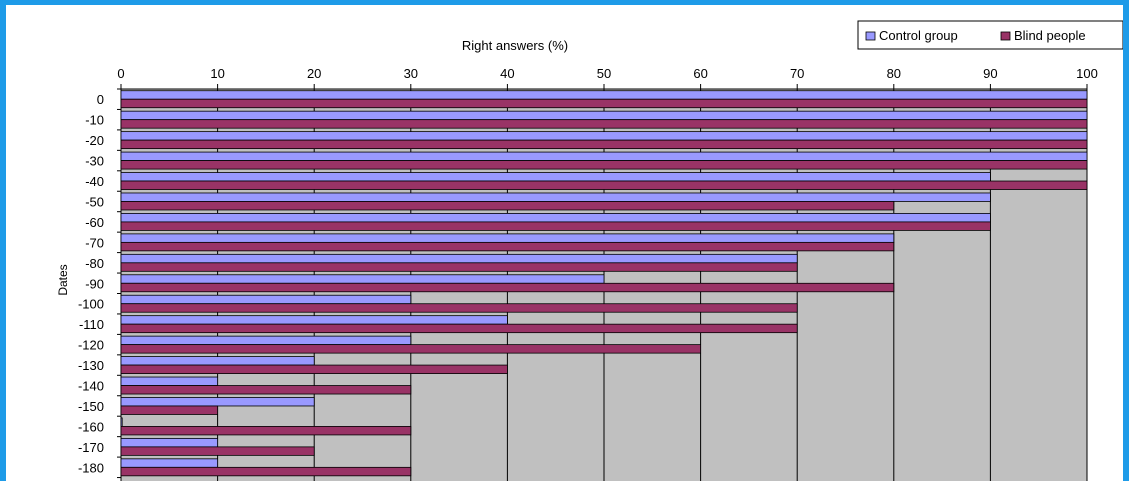  What do you see at coordinates (94, 181) in the screenshot?
I see `y-tick-label: -40` at bounding box center [94, 181].